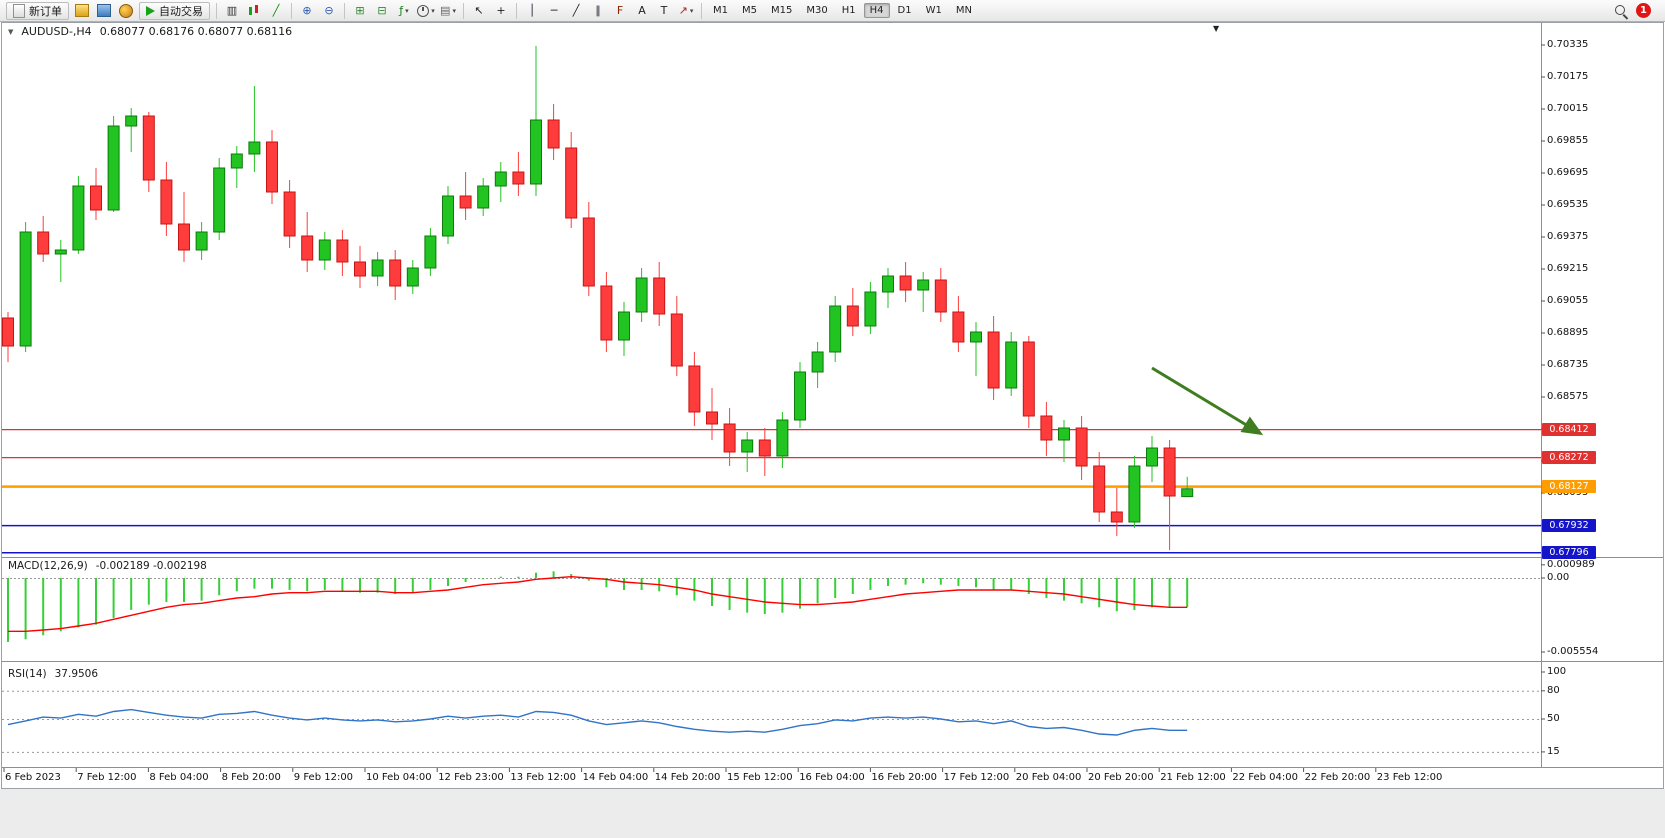  I want to click on profiles-icon, so click(104, 11).